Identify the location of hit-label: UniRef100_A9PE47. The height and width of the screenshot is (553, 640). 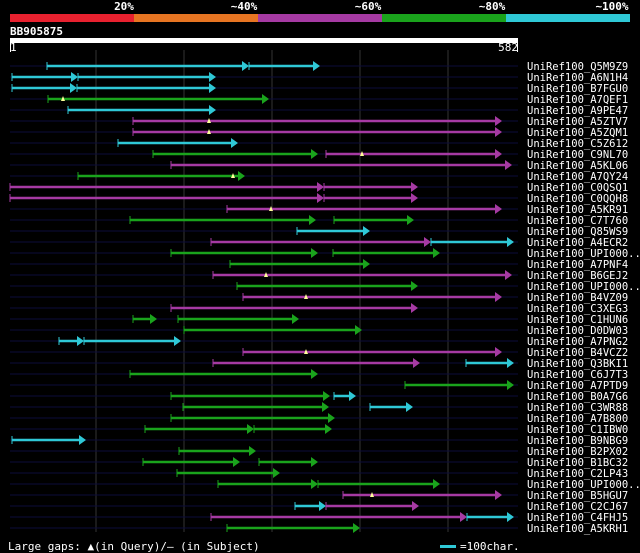
(577, 111).